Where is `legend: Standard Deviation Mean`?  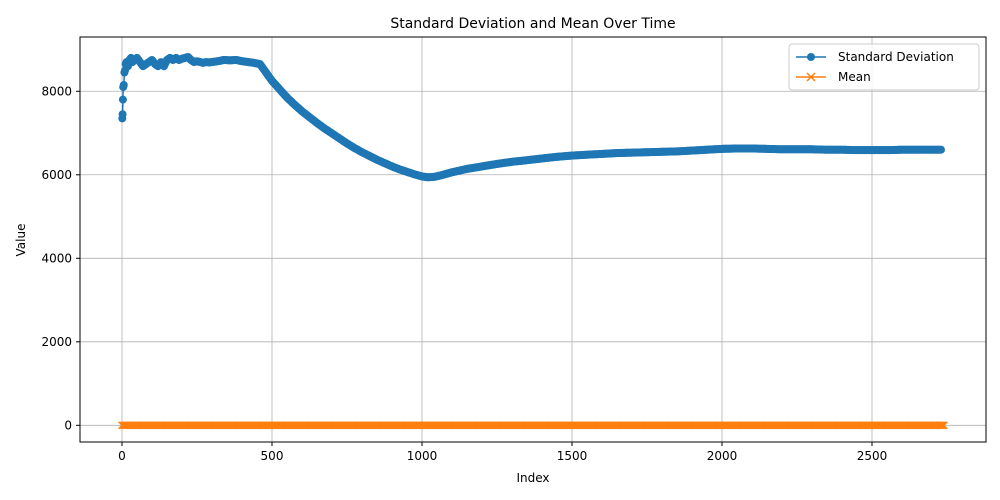 legend: Standard Deviation Mean is located at coordinates (884, 67).